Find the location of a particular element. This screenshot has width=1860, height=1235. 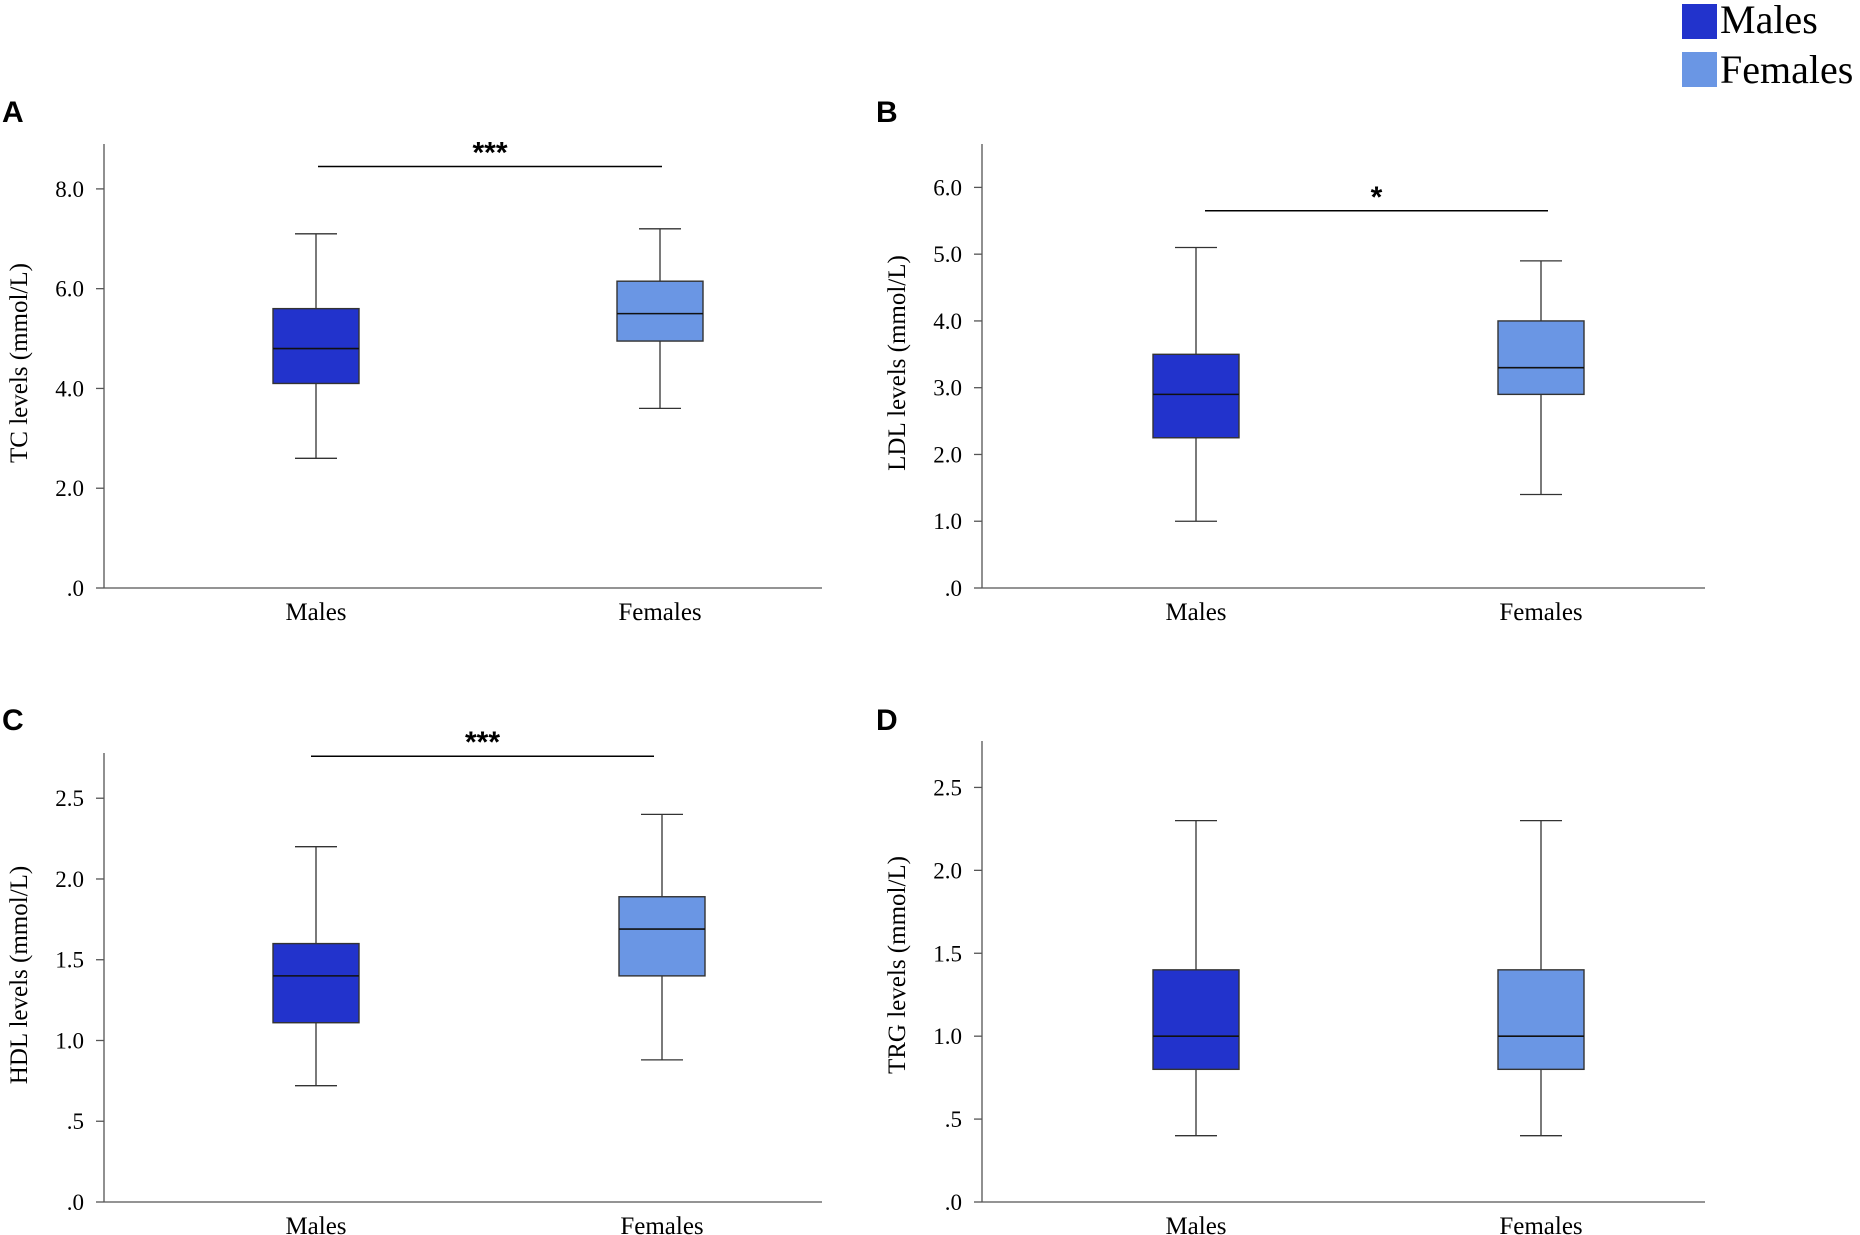

y-tick-label-b: 5.0 is located at coordinates (947, 254).